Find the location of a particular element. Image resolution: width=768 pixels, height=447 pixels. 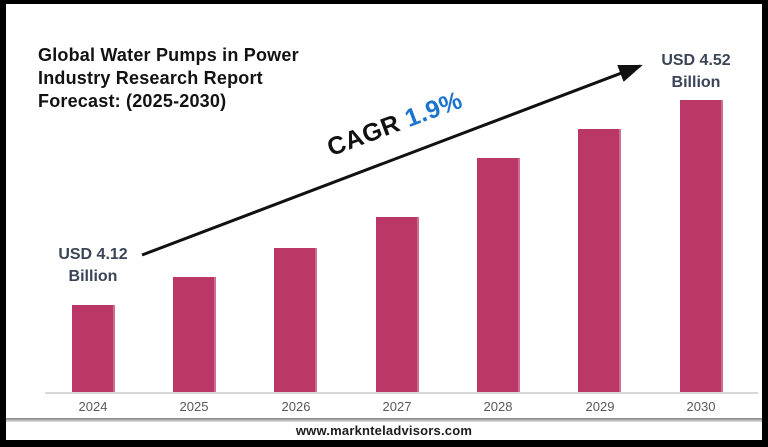

x-axis-line is located at coordinates (401, 393).